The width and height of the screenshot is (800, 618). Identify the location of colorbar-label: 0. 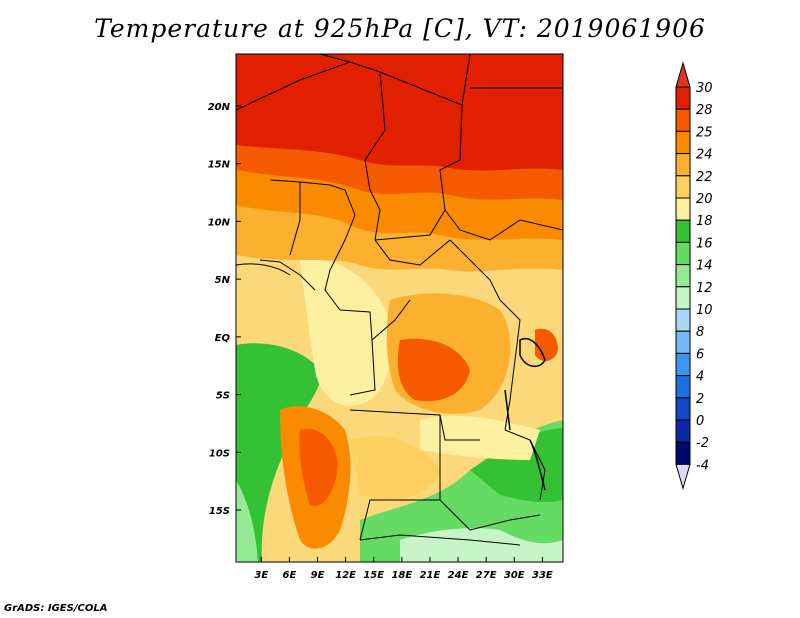
(700, 421).